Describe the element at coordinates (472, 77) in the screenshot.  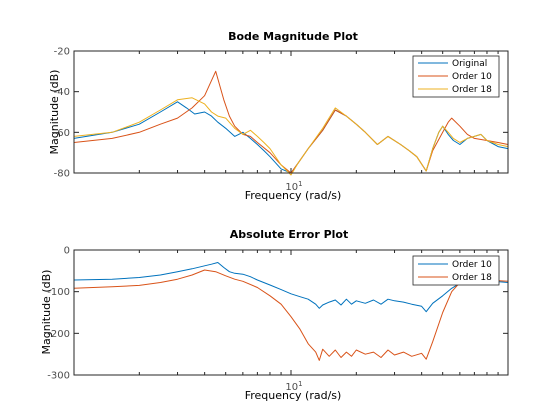
I see `bode-legend-label-order10: Order 10` at that location.